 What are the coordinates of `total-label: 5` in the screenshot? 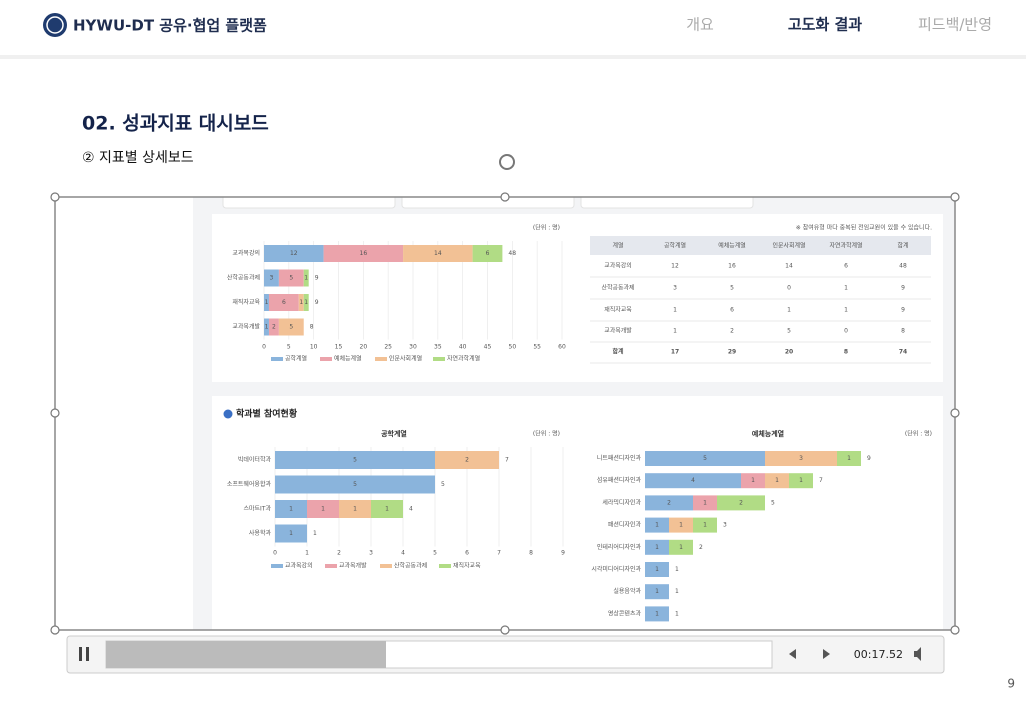 It's located at (773, 502).